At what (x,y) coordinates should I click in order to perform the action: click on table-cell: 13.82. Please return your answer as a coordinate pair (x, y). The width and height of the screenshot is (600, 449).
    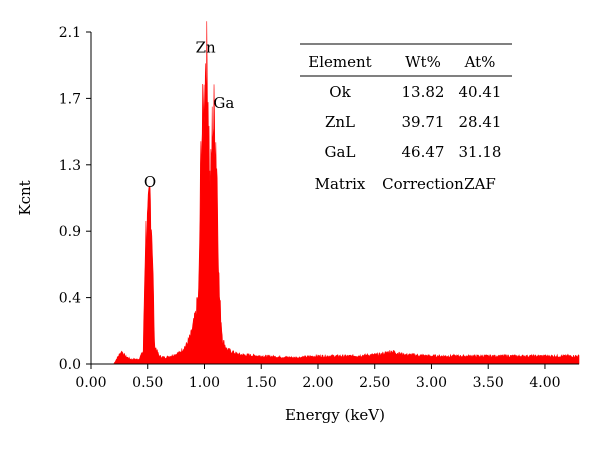
    Looking at the image, I should click on (423, 92).